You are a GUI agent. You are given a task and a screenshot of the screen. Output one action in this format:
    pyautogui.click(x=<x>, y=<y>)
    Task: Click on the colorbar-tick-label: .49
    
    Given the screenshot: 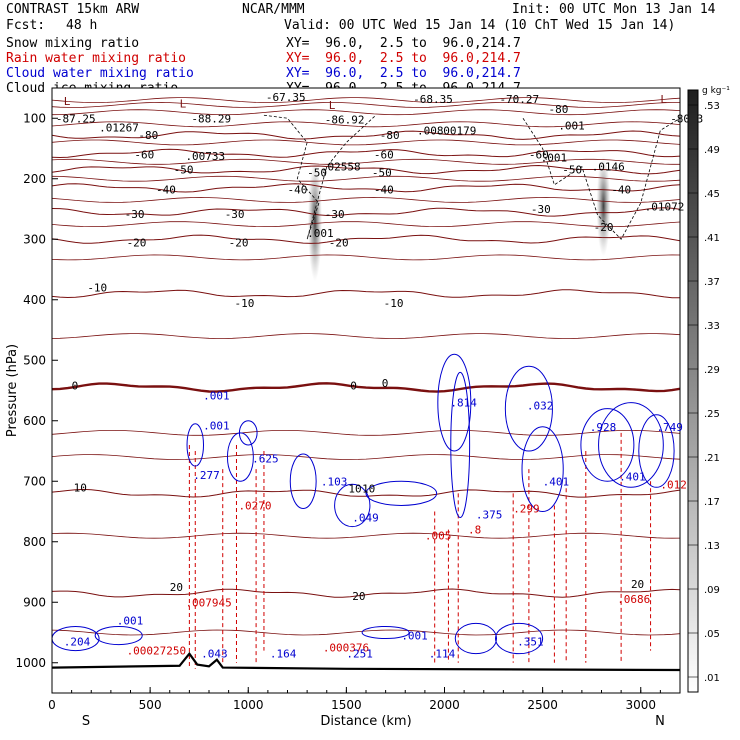 What is the action you would take?
    pyautogui.click(x=712, y=150)
    